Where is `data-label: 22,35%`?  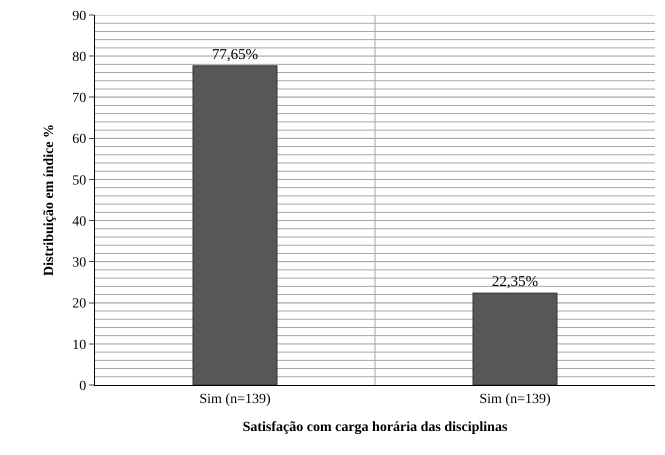 data-label: 22,35% is located at coordinates (515, 282).